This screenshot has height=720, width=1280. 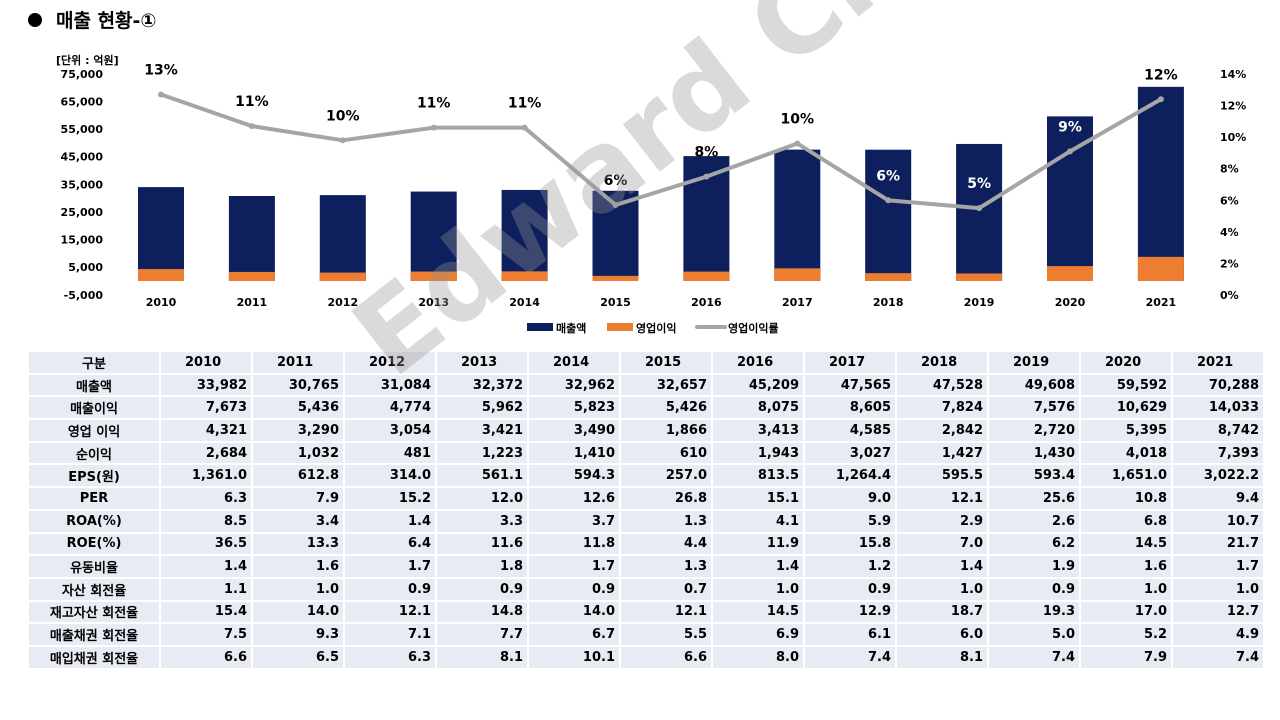 I want to click on table-cell: 10.1, so click(x=574, y=657).